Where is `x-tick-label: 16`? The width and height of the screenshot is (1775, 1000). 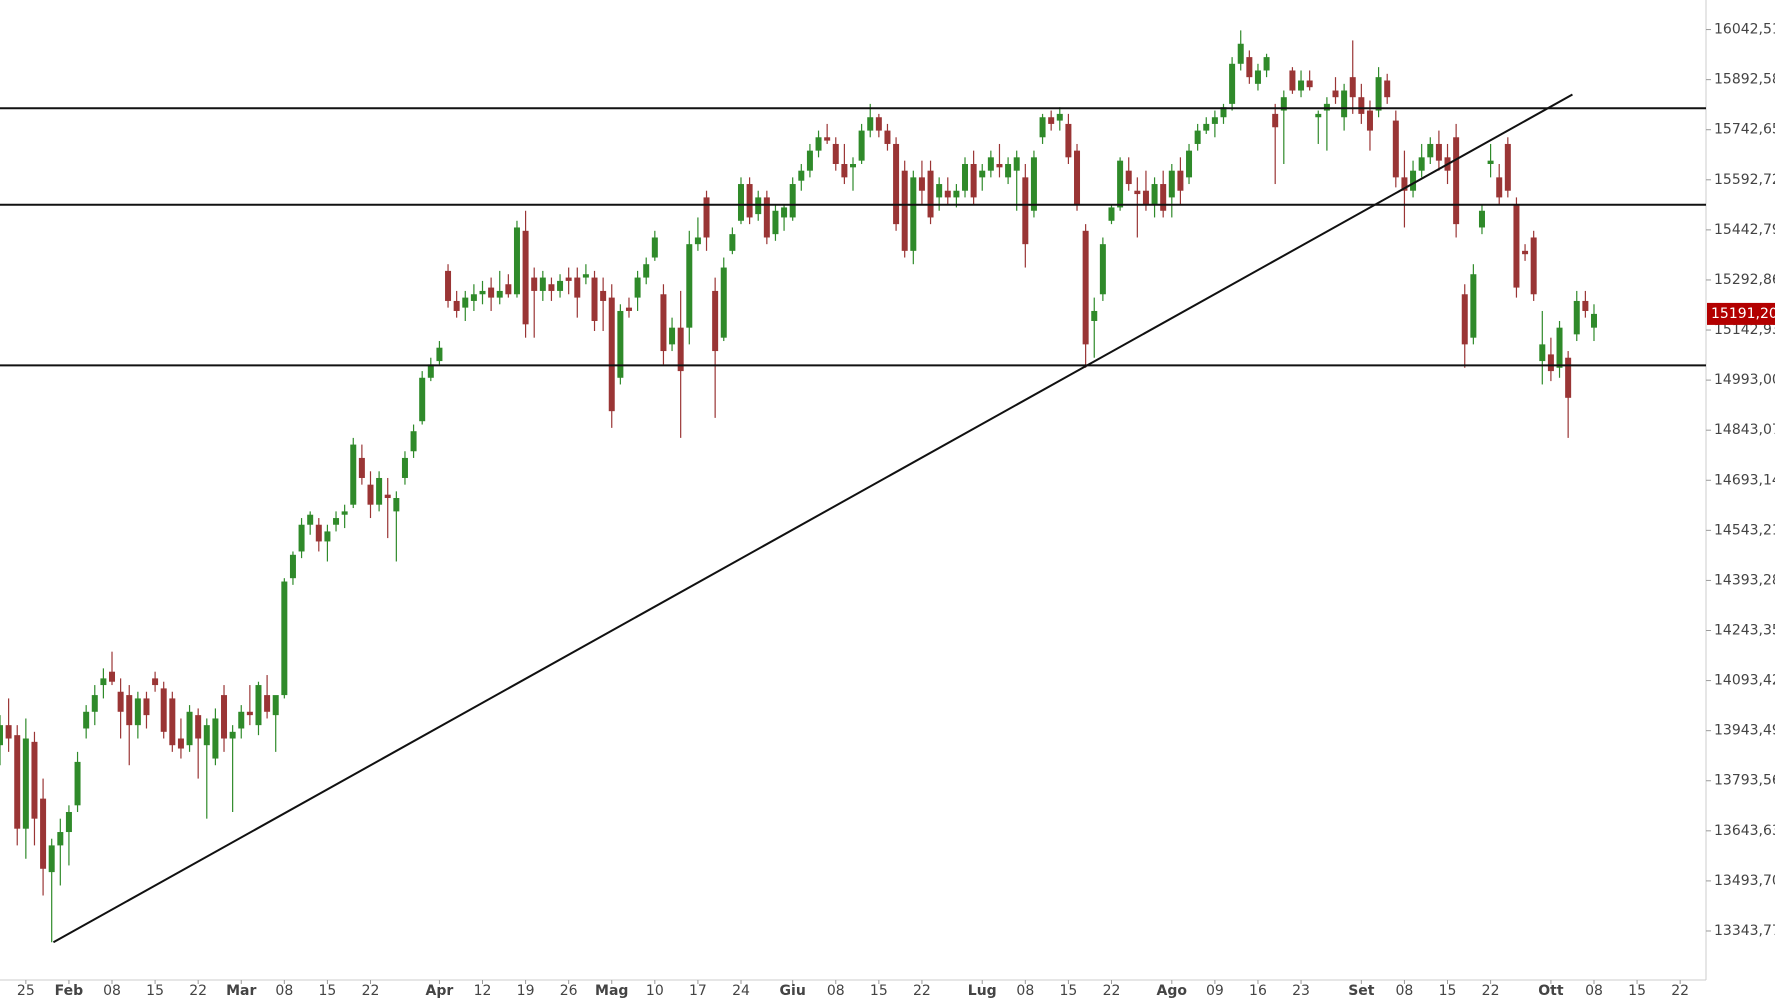 x-tick-label: 16 is located at coordinates (1258, 991).